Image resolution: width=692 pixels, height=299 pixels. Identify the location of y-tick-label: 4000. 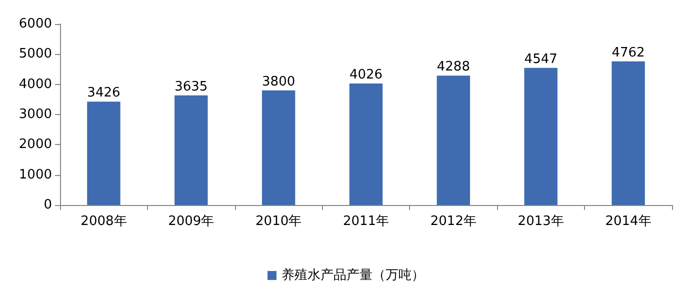
(35, 84).